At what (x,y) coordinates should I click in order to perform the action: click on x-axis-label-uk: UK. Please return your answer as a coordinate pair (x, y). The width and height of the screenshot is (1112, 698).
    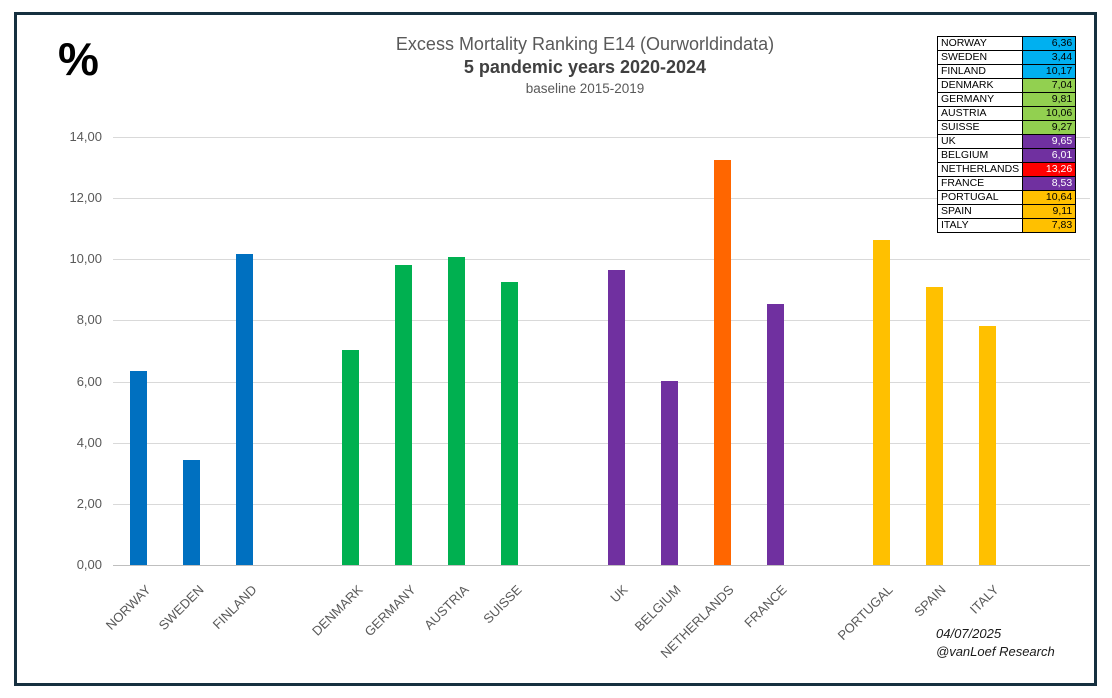
    Looking at the image, I should click on (619, 594).